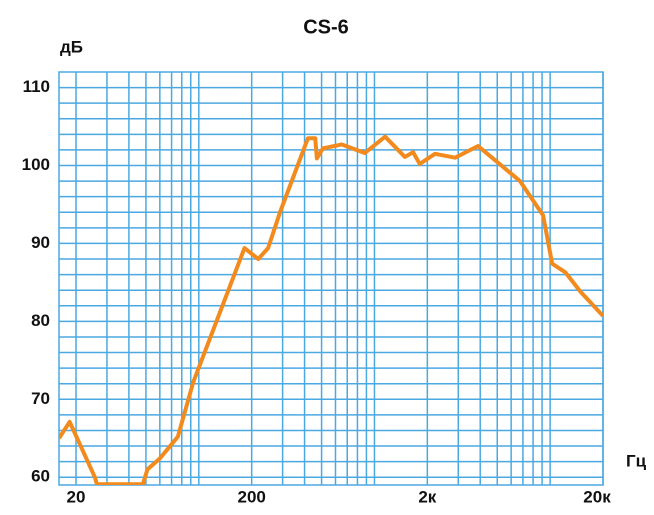 Image resolution: width=654 pixels, height=515 pixels. Describe the element at coordinates (40, 476) in the screenshot. I see `y-tick-label: 60` at that location.